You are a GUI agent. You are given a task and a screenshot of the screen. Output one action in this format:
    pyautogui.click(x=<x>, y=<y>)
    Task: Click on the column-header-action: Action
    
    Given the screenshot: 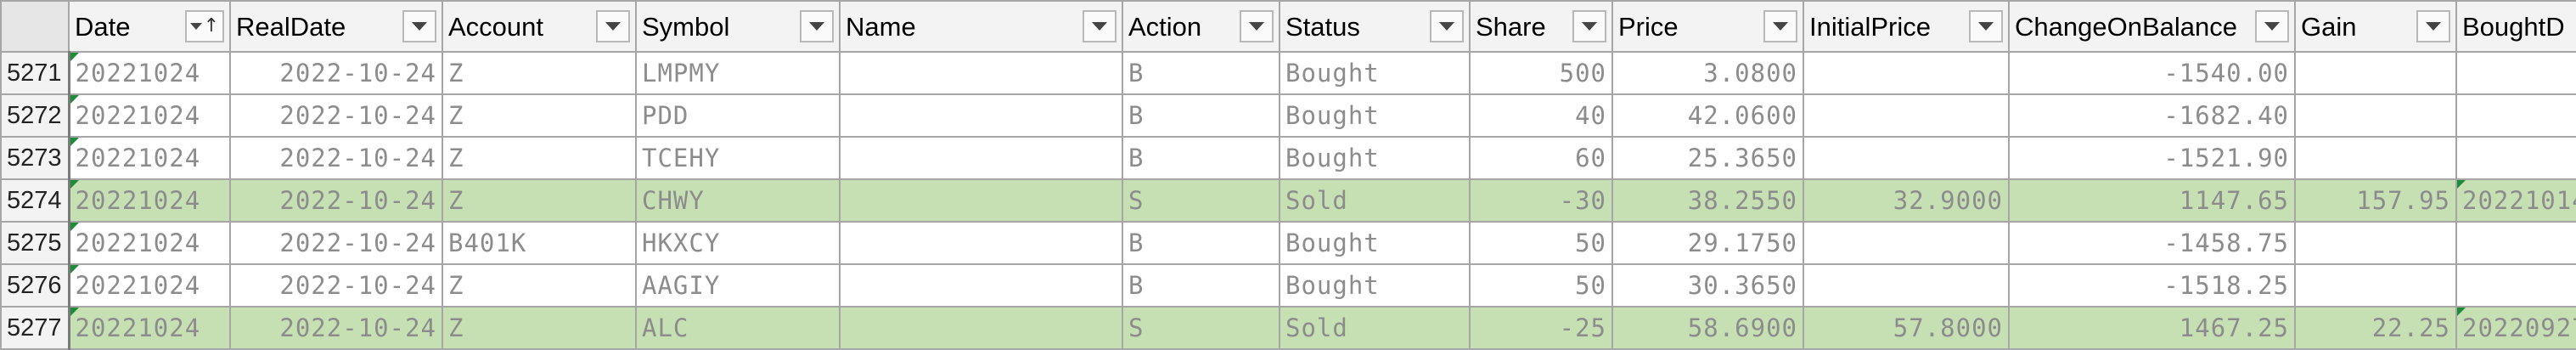 What is the action you would take?
    pyautogui.click(x=1201, y=26)
    